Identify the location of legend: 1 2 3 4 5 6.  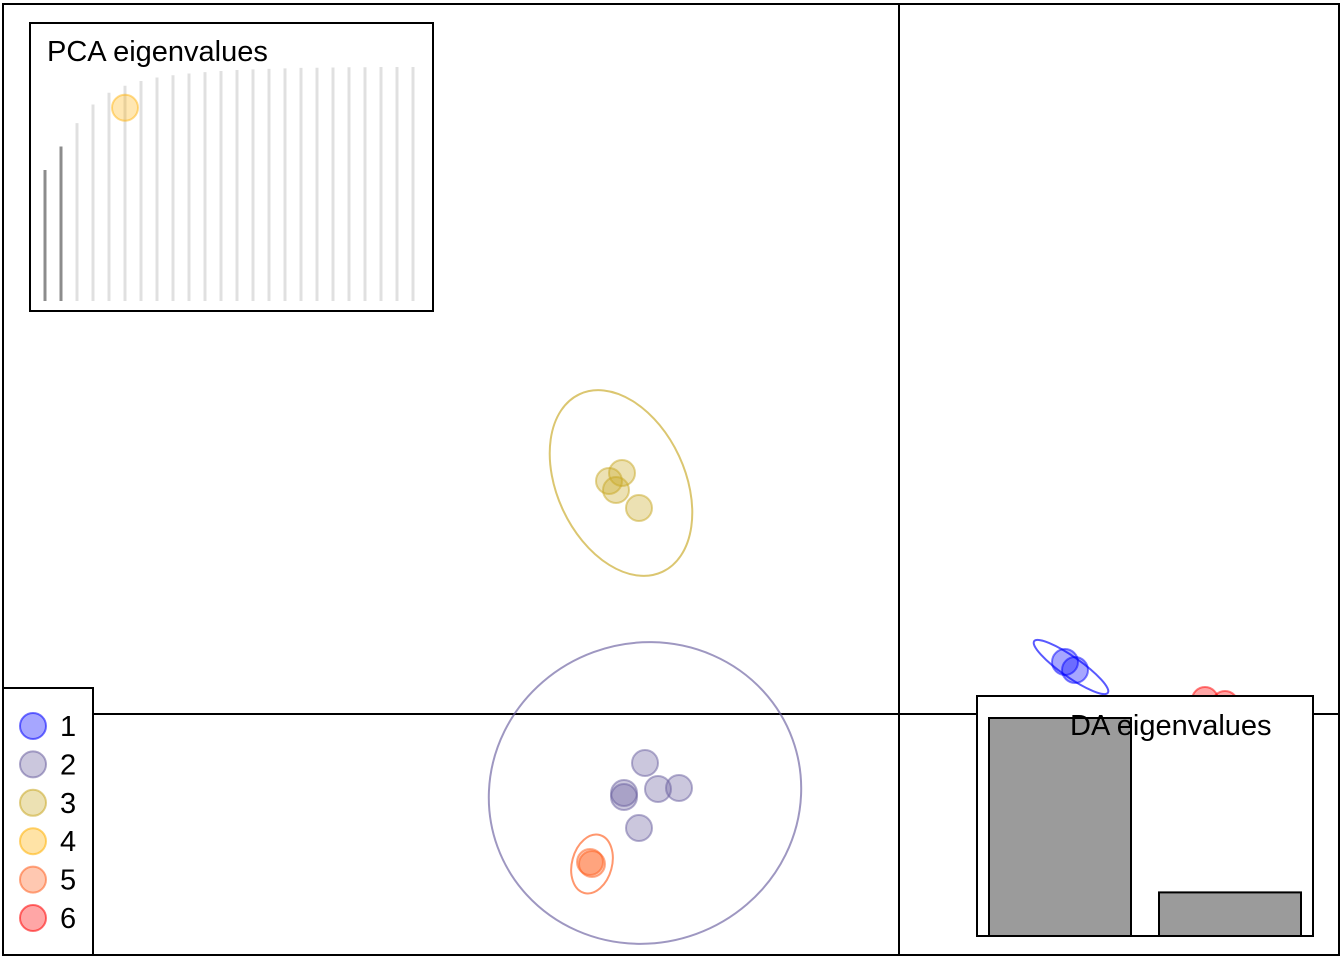
(48, 821).